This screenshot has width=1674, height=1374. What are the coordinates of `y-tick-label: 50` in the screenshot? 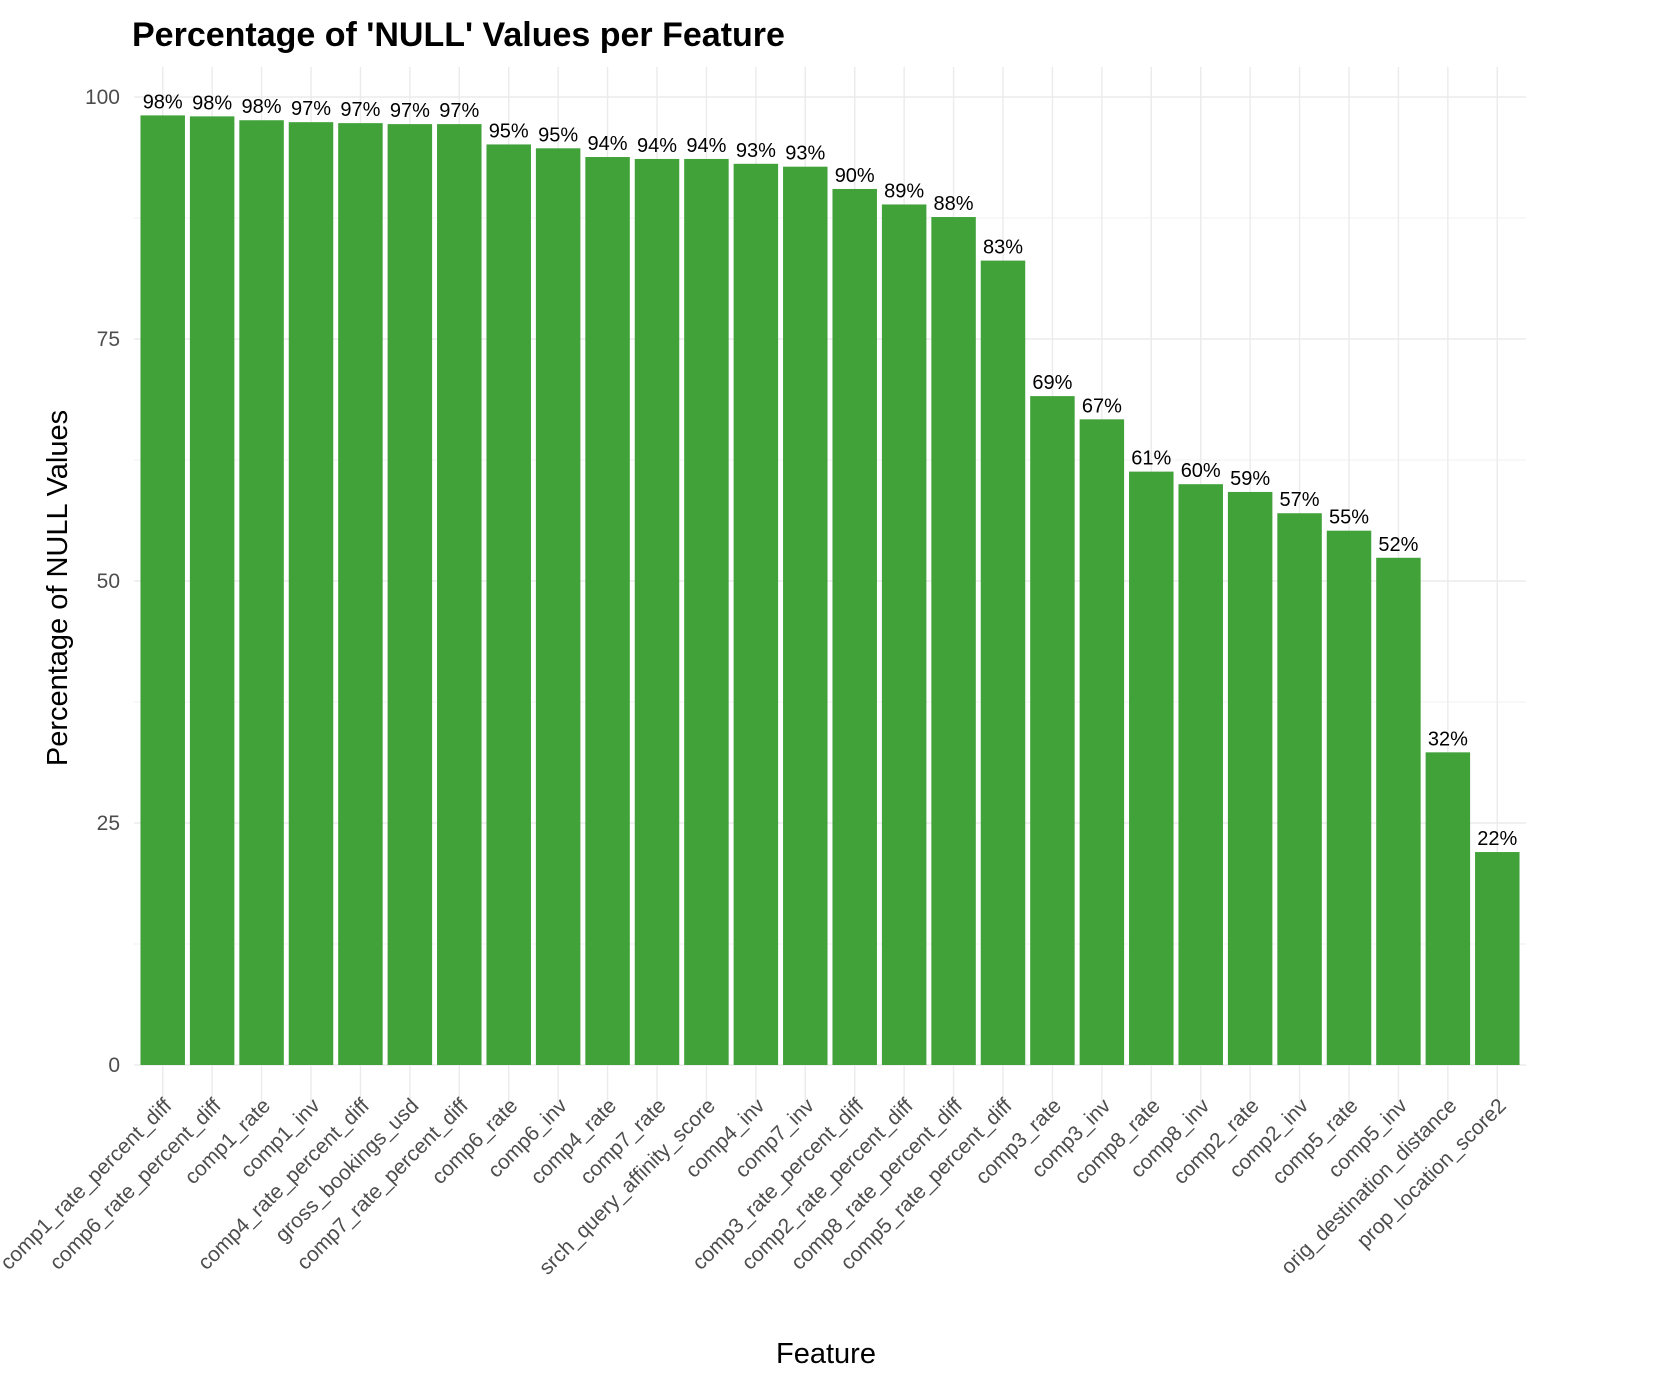 It's located at (108, 581).